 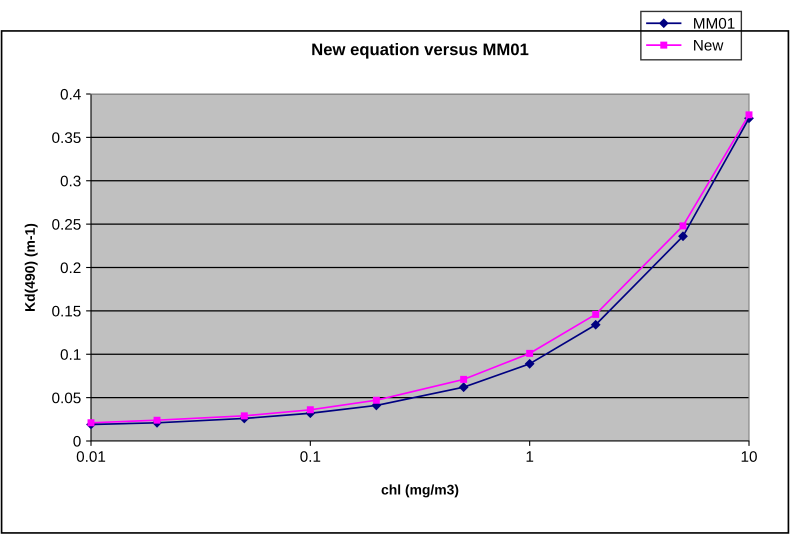 I want to click on x-tick-label: 10, so click(x=749, y=456).